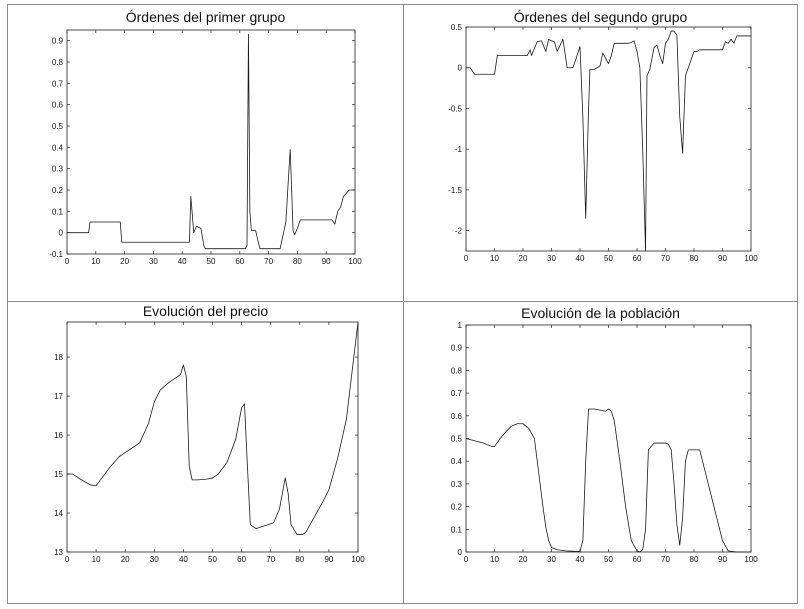  Describe the element at coordinates (600, 17) in the screenshot. I see `chart-title-2: Órdenes del segundo grupo` at that location.